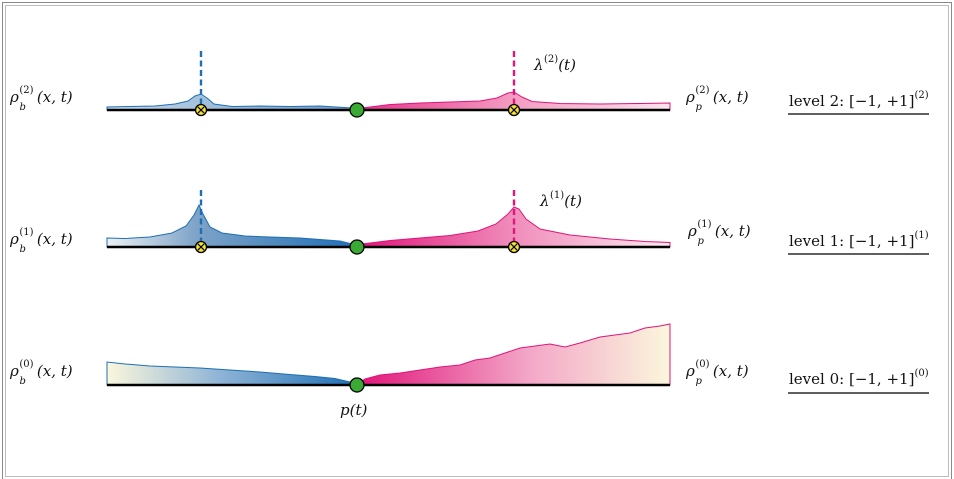 The image size is (954, 479). What do you see at coordinates (41, 99) in the screenshot?
I see `rho-b-label-level-2: ρ(2) b(x, t)` at bounding box center [41, 99].